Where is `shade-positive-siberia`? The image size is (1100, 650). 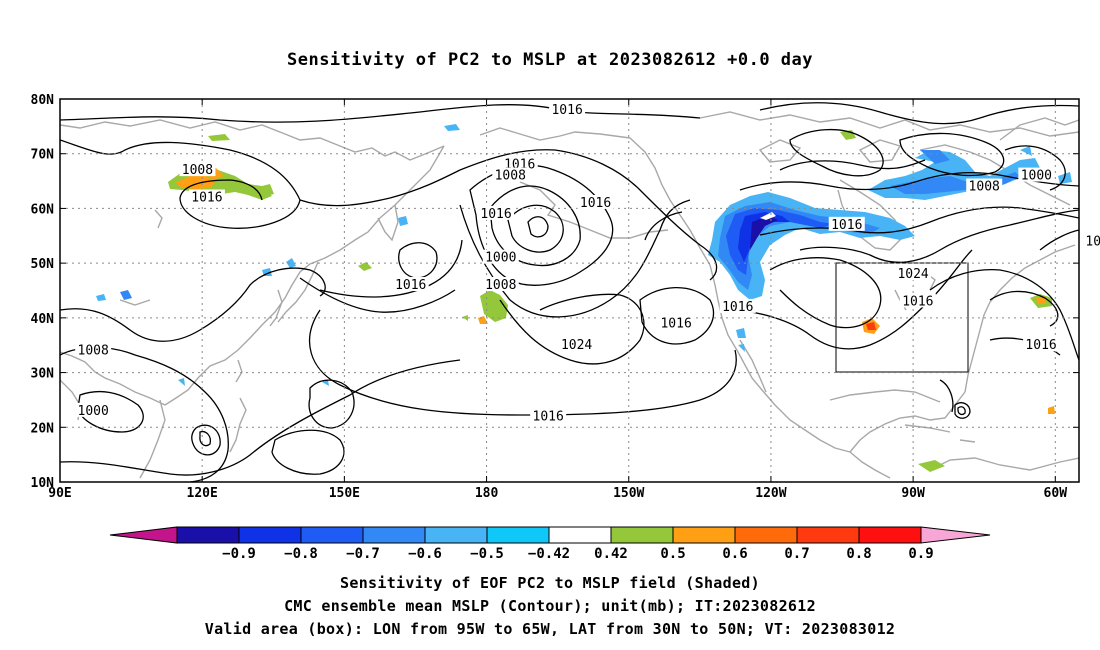 shade-positive-siberia is located at coordinates (220, 184).